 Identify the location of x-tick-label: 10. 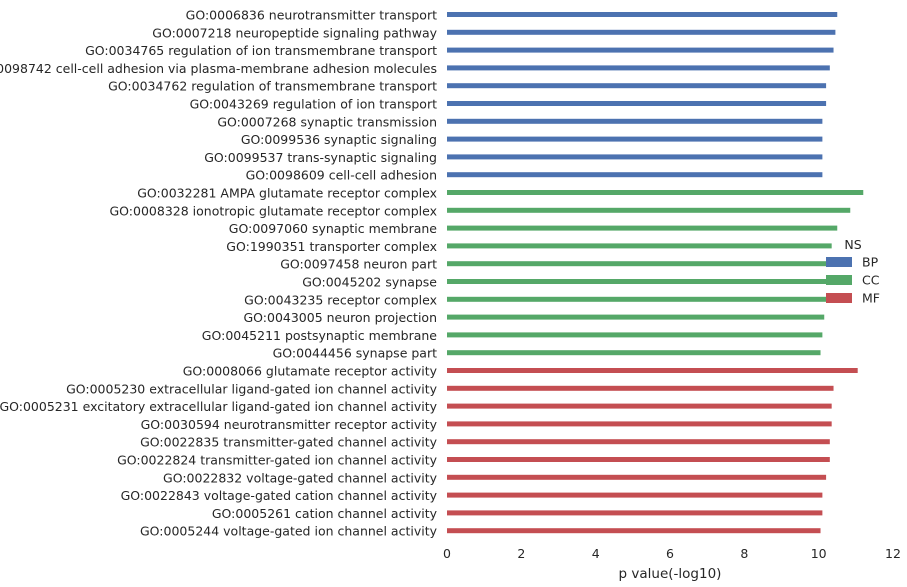
(819, 553).